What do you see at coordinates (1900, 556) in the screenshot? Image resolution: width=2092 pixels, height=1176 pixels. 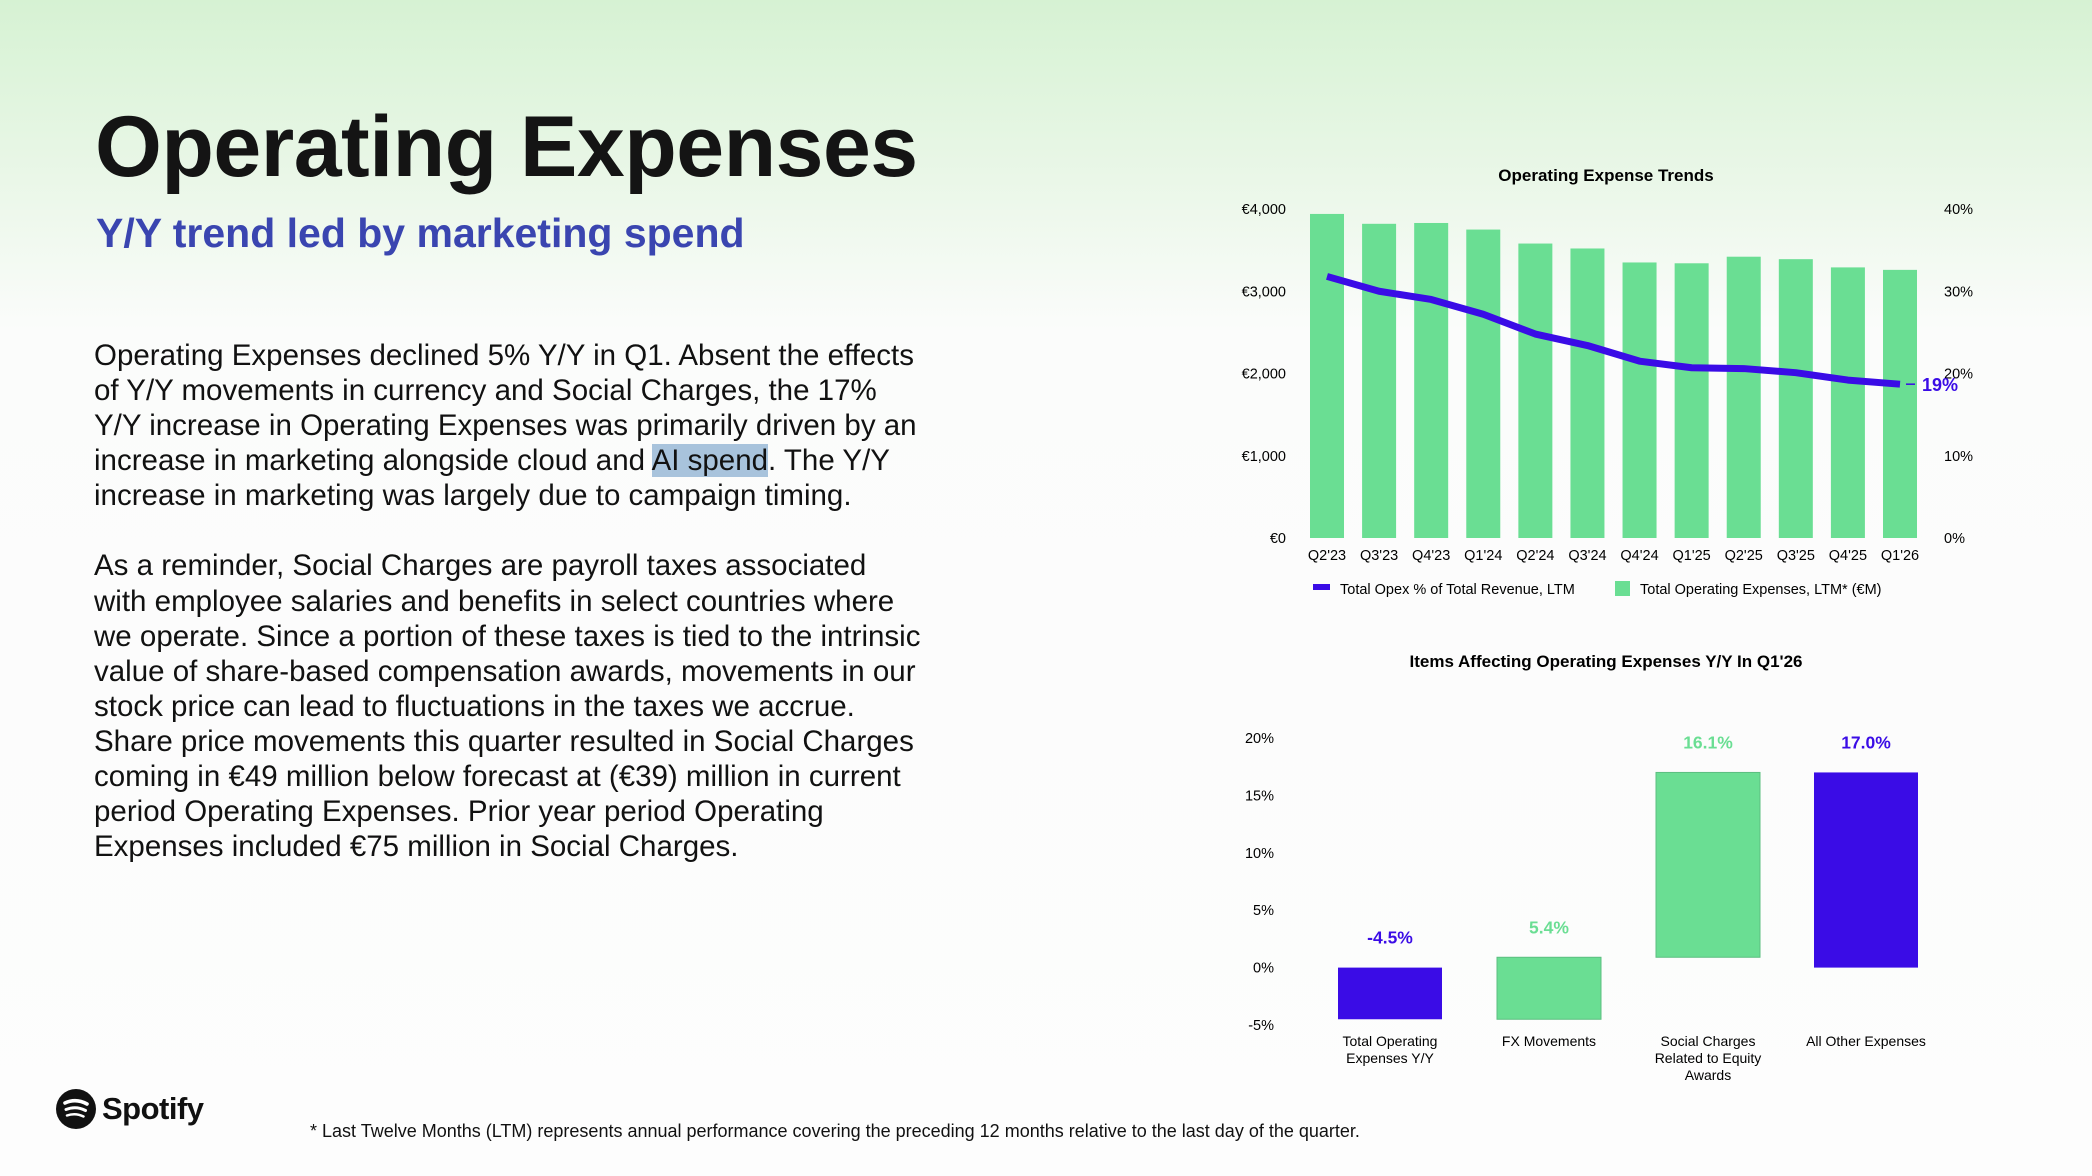 I see `x-axis-tick: Q1'26` at bounding box center [1900, 556].